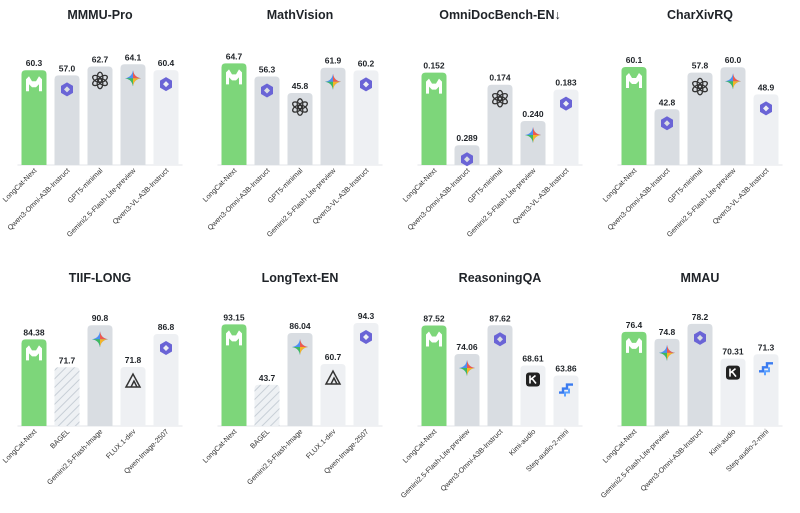 The width and height of the screenshot is (800, 513). I want to click on value-label: 60.1, so click(634, 60).